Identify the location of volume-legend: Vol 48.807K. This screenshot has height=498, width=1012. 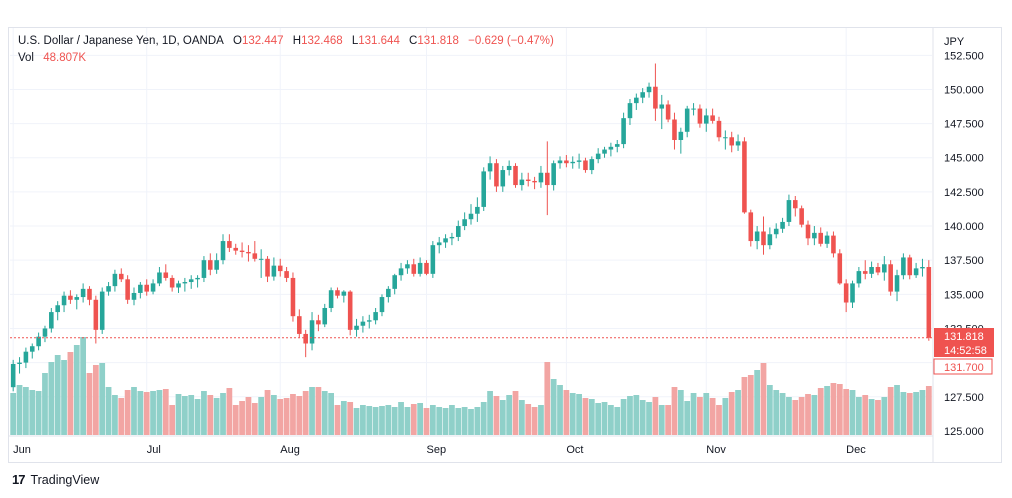
(52, 58).